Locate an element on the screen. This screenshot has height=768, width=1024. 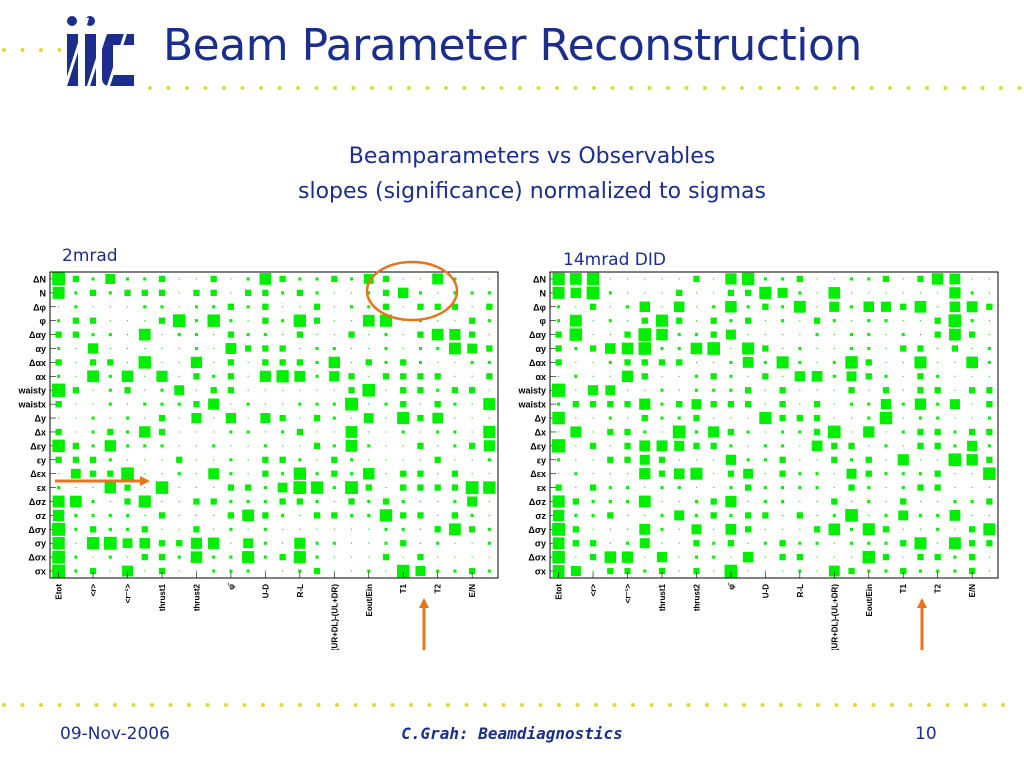
row-label: σx is located at coordinates (540, 572).